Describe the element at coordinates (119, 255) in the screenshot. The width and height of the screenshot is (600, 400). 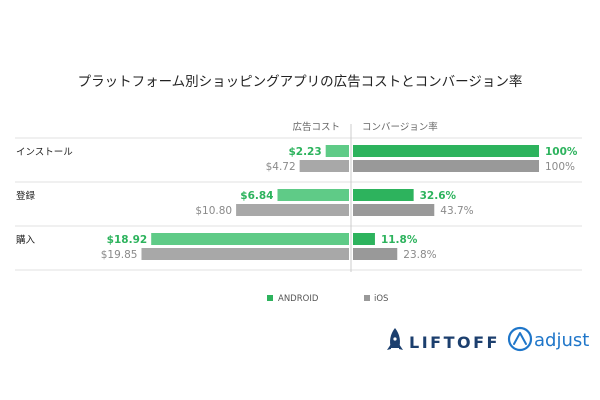
I see `cost-label: $19.85` at that location.